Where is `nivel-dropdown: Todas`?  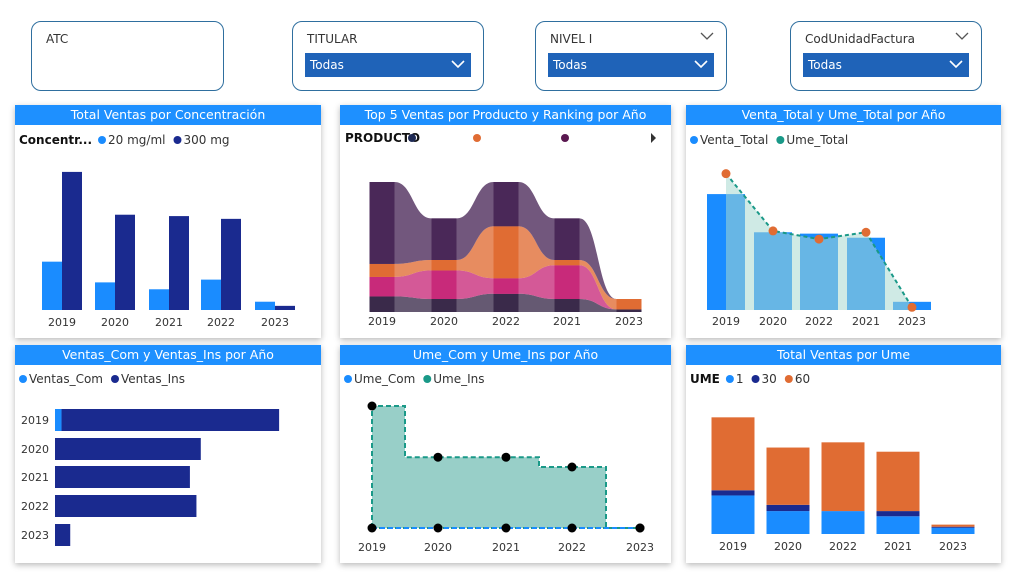 nivel-dropdown: Todas is located at coordinates (631, 65).